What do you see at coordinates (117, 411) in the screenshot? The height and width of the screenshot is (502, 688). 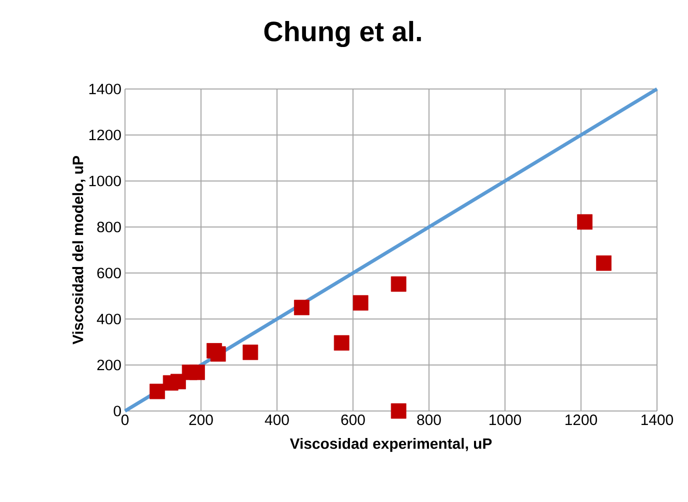 I see `y-tick-label: 0` at bounding box center [117, 411].